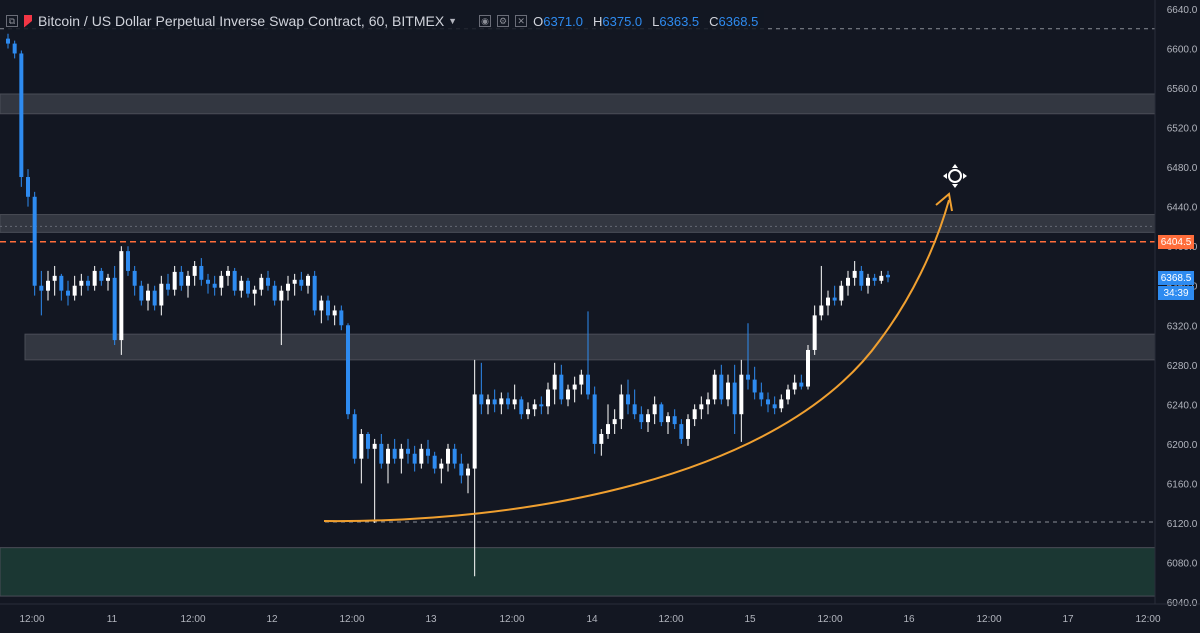 This screenshot has width=1200, height=633. Describe the element at coordinates (558, 21) in the screenshot. I see `ohlc-open: O6371.0` at that location.